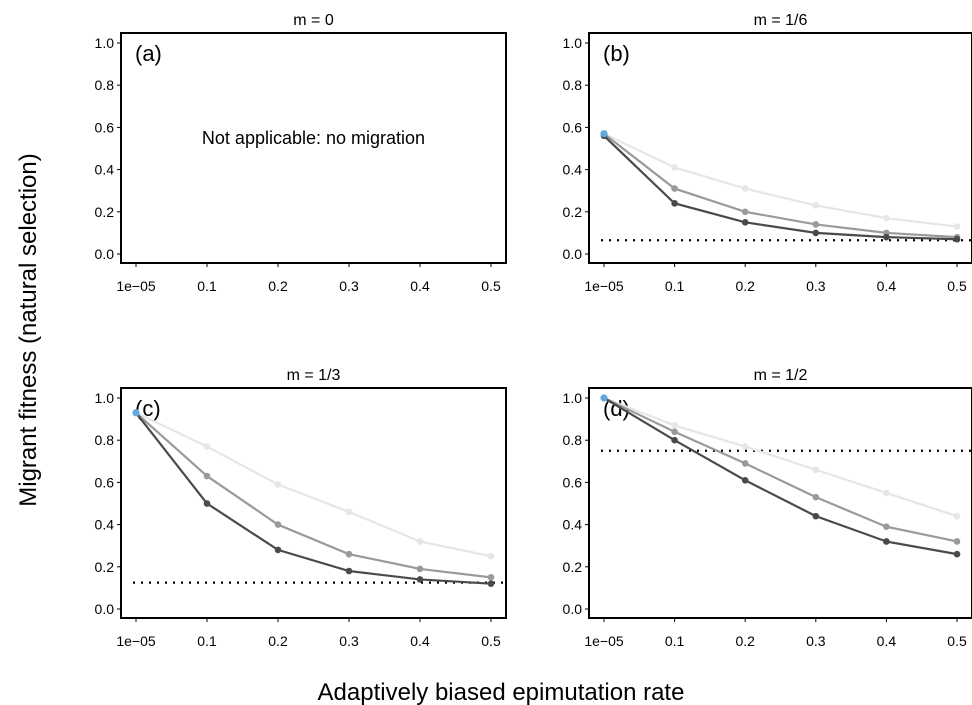 The image size is (972, 705). I want to click on panel-letter: (a), so click(148, 53).